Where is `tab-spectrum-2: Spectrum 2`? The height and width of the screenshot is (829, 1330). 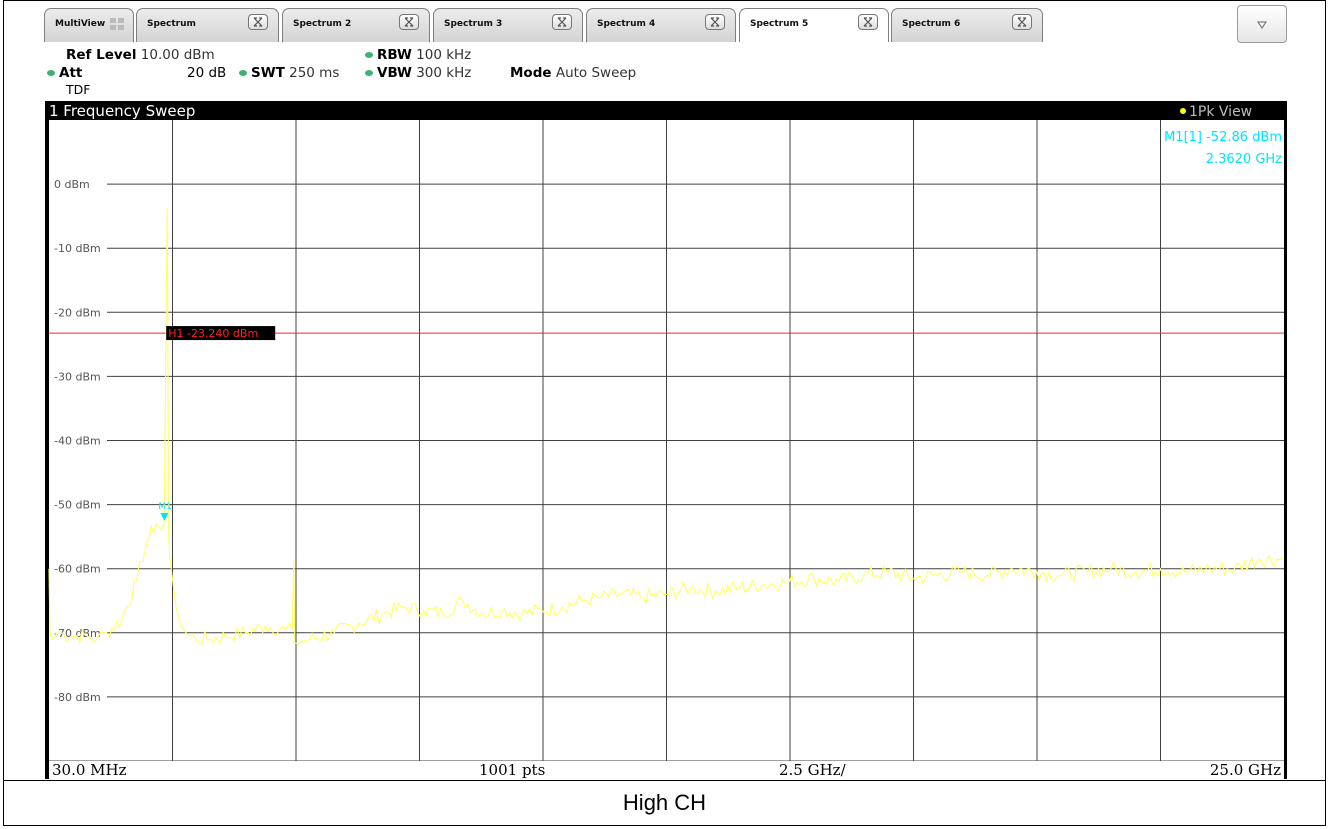
tab-spectrum-2: Spectrum 2 is located at coordinates (356, 25).